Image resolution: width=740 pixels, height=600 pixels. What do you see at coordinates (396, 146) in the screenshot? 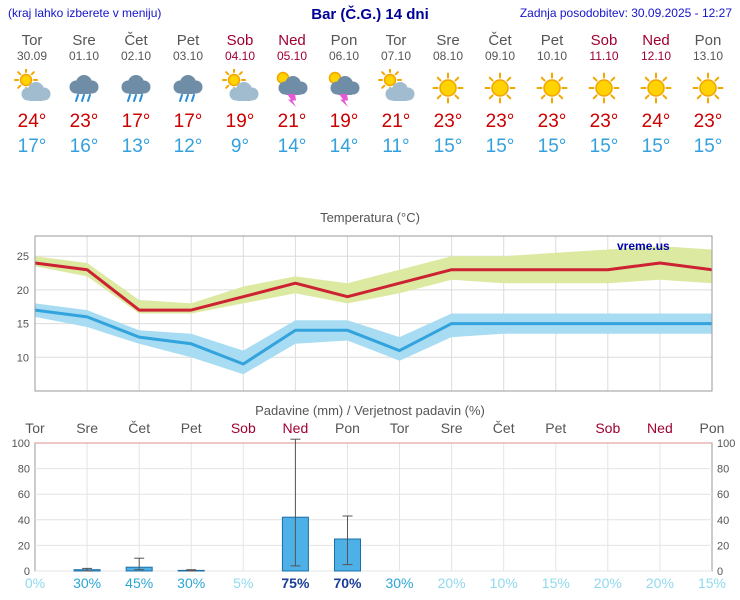
I see `day-min-temp: 11°` at bounding box center [396, 146].